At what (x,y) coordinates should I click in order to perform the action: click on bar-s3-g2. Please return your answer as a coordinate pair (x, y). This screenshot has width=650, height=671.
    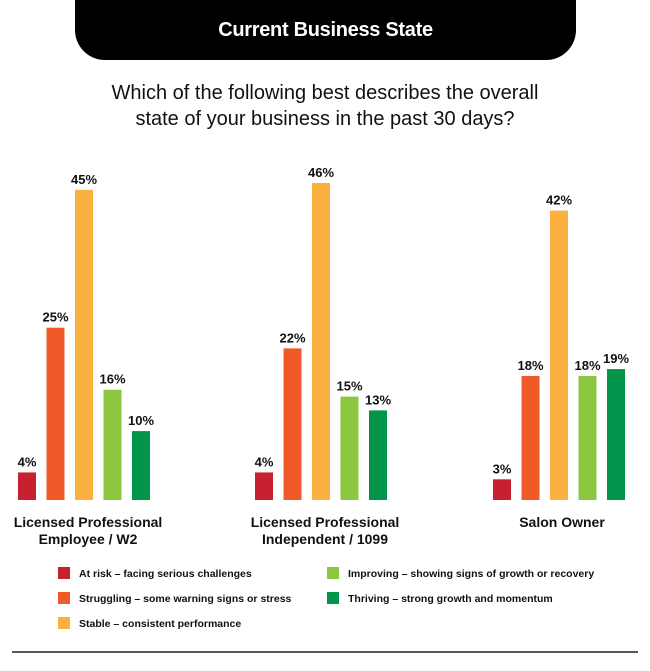
    Looking at the image, I should click on (587, 437).